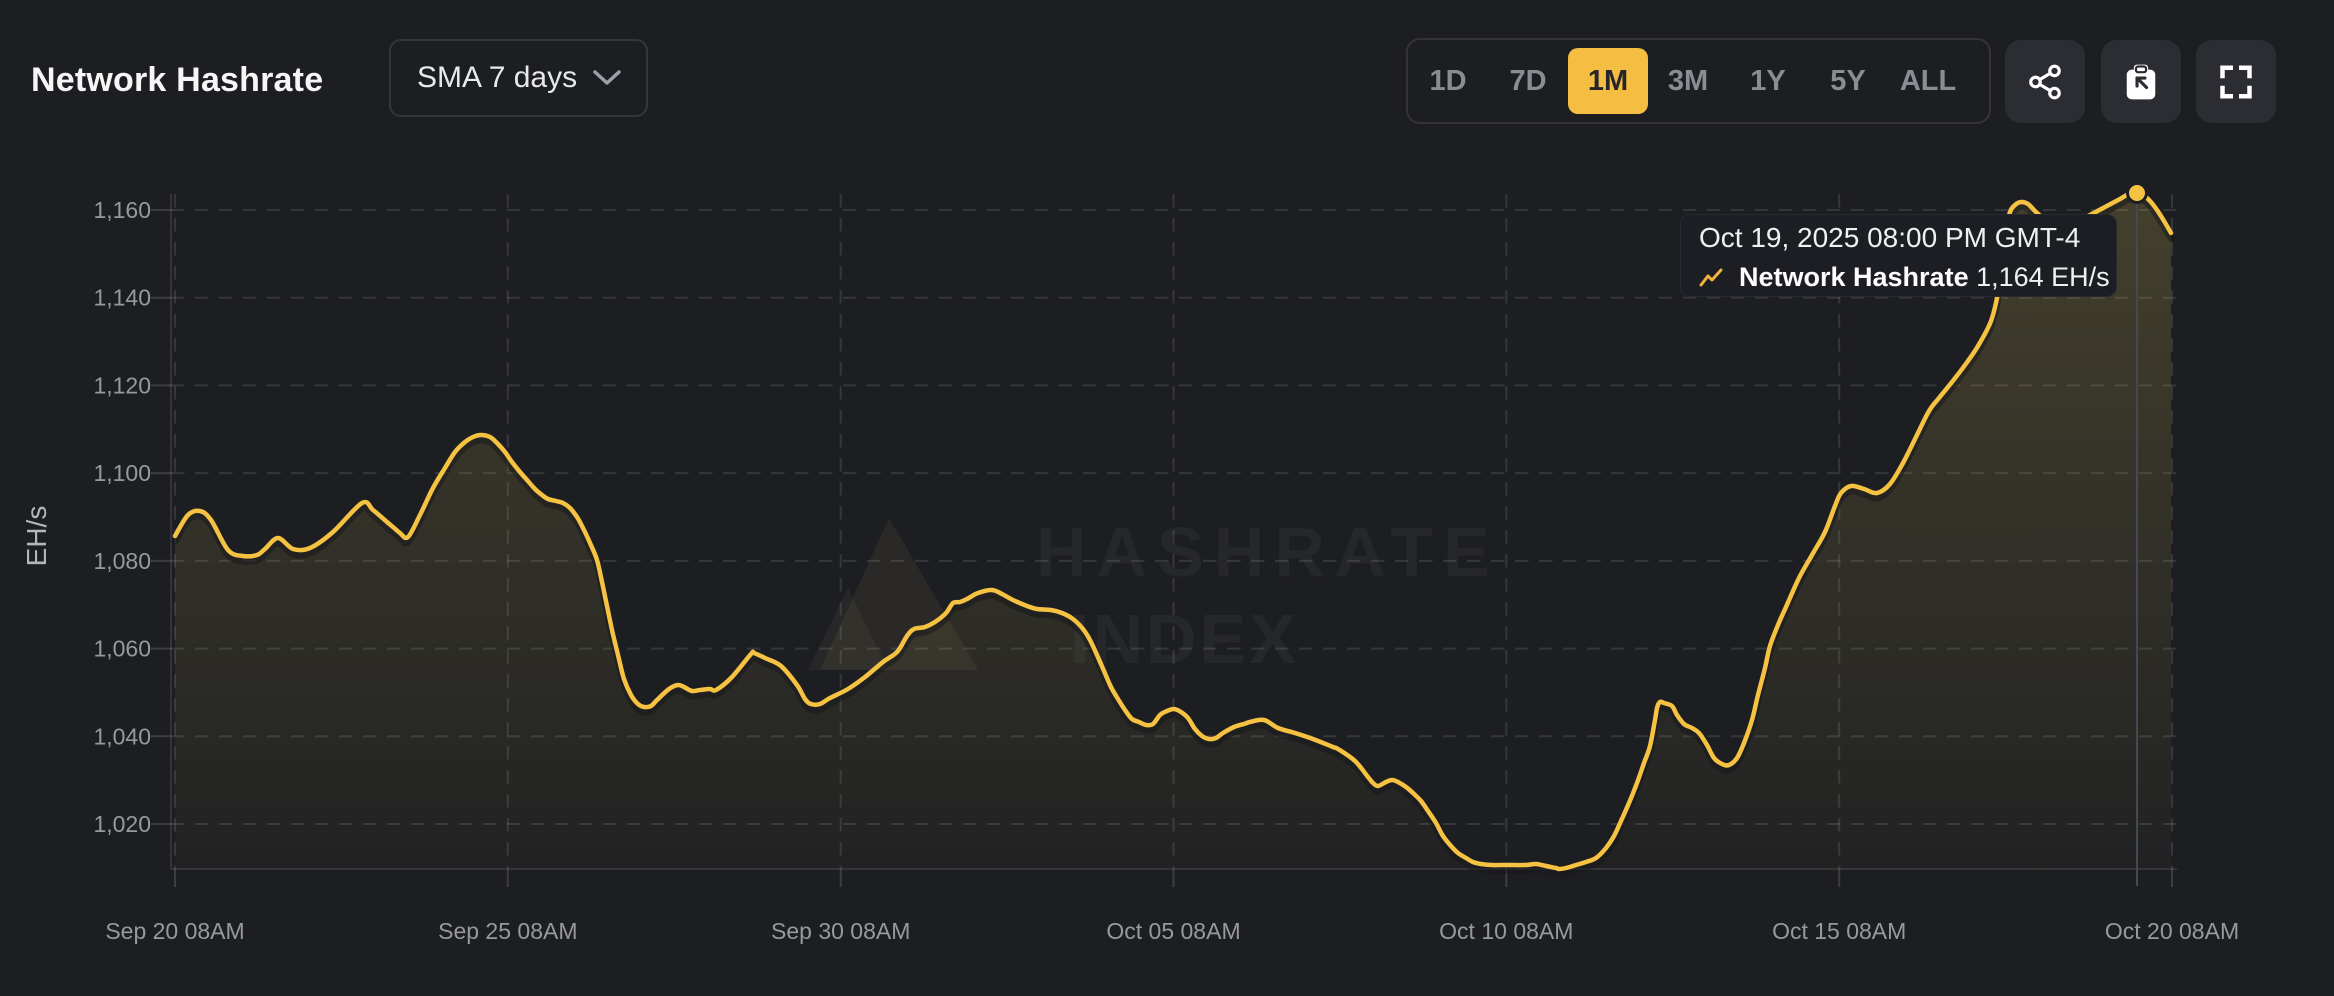 This screenshot has width=2334, height=996. I want to click on svg-text: Sep 25 08AM, so click(507, 931).